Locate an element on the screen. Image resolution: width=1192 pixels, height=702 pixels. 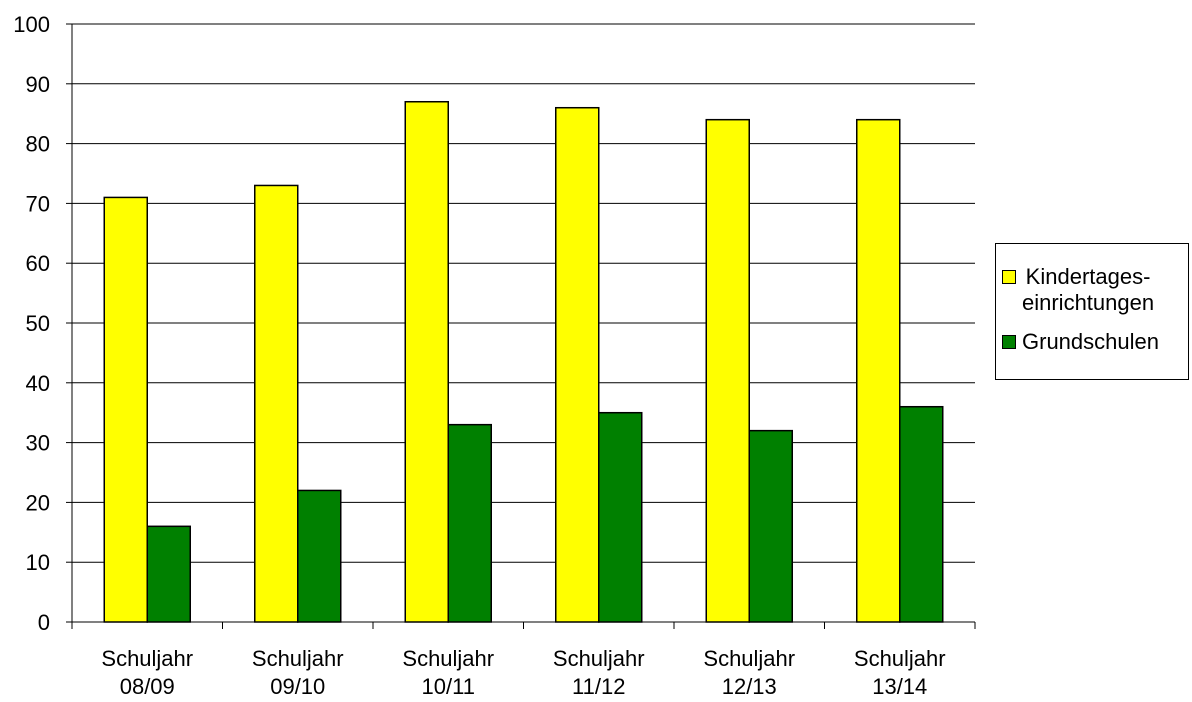
y-axis-ticks: 0 10 20 30 40 50 60 70 80 90 100 is located at coordinates (42, 323).